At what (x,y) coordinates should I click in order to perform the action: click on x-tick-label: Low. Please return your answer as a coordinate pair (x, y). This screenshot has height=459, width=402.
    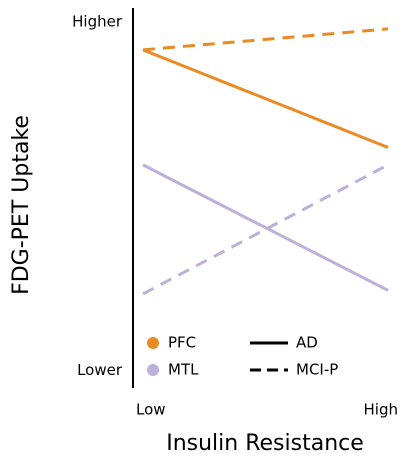
    Looking at the image, I should click on (151, 410).